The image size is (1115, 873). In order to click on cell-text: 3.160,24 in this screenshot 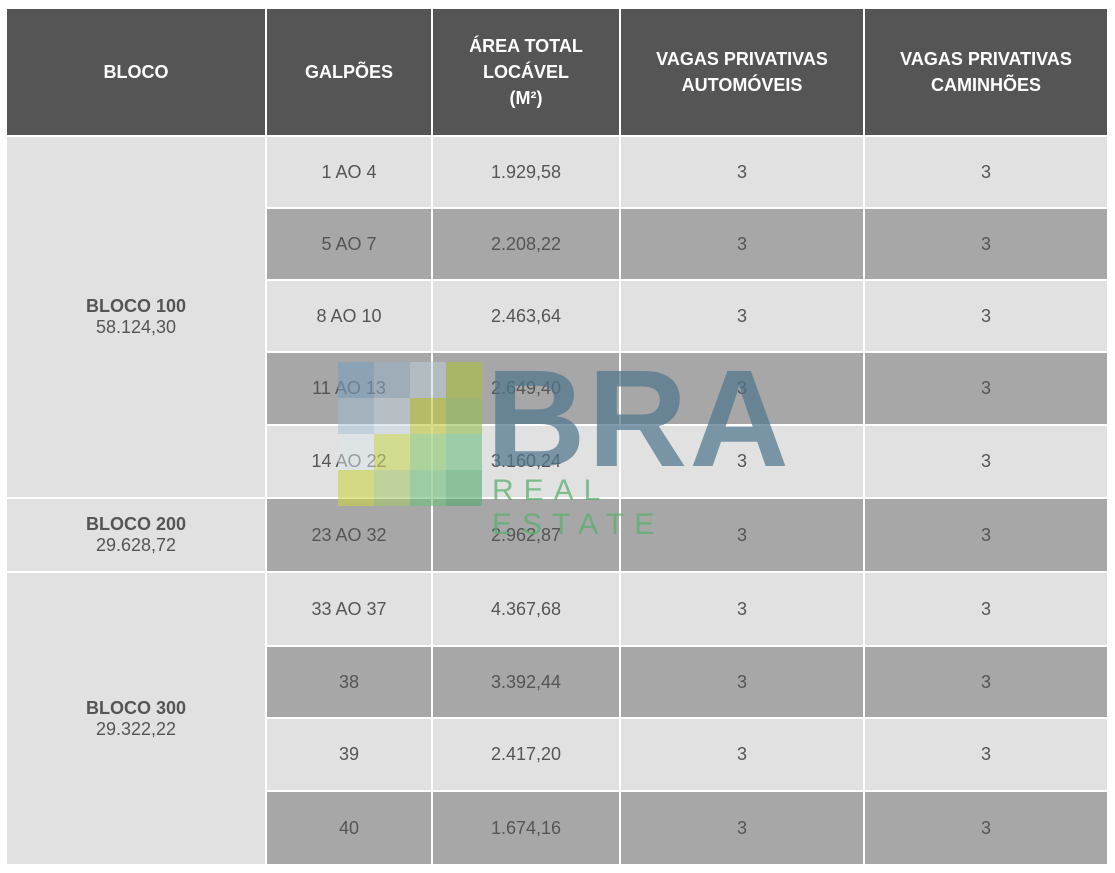, I will do `click(526, 461)`.